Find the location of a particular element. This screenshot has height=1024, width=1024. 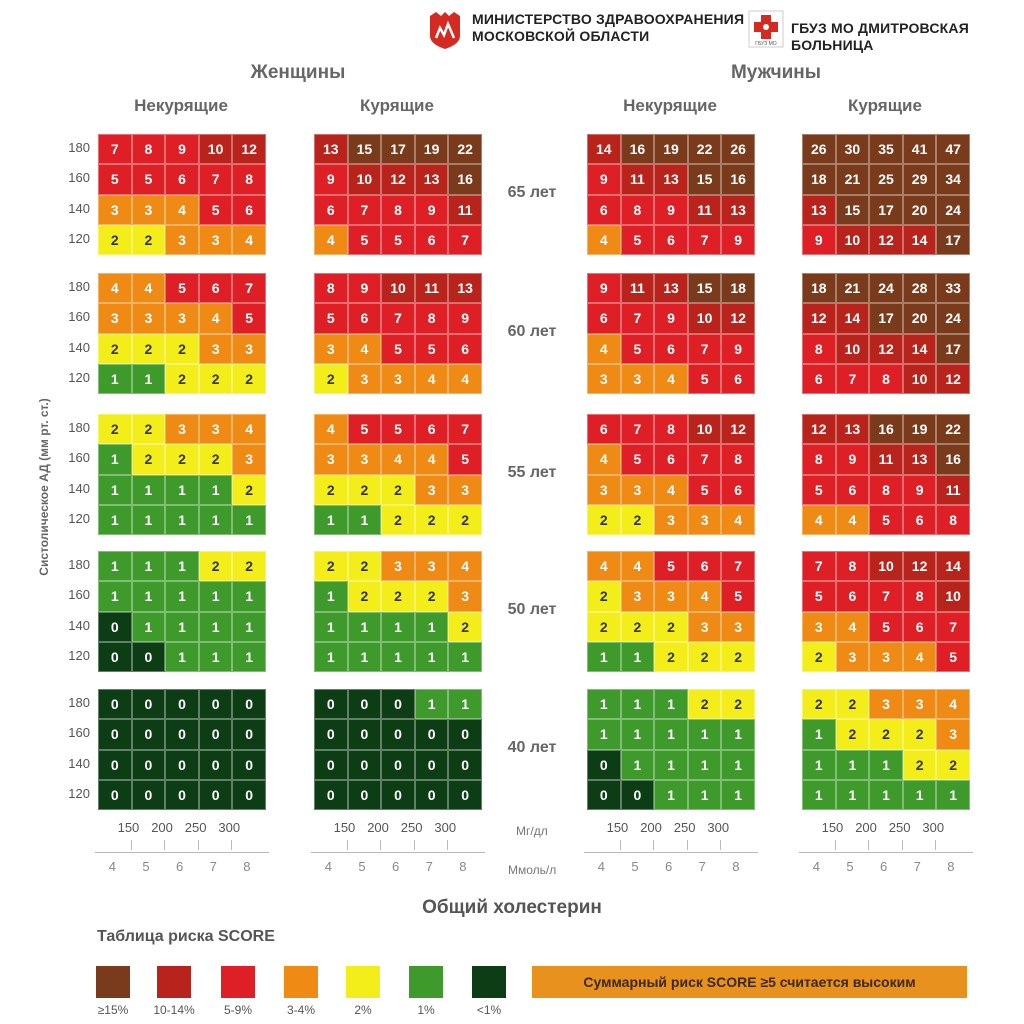

risk-cell: 34 is located at coordinates (953, 179).